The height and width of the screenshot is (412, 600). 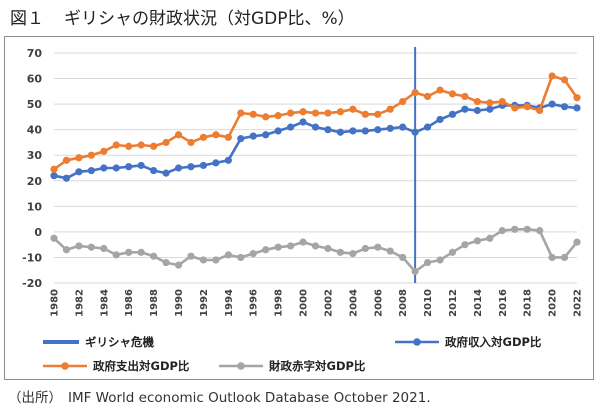 What do you see at coordinates (32, 257) in the screenshot?
I see `y-tick-label: -10` at bounding box center [32, 257].